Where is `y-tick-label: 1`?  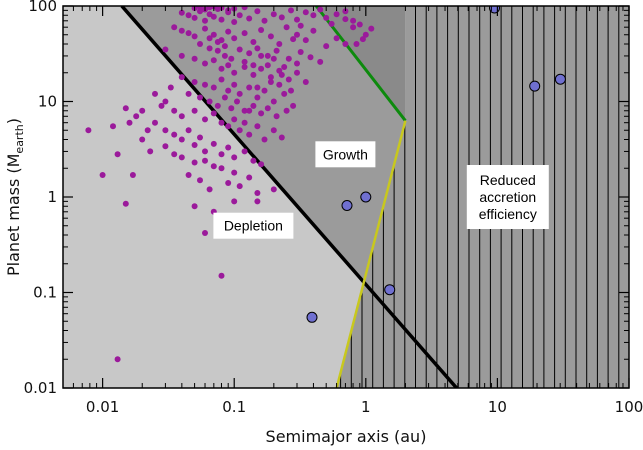
y-tick-label: 1 is located at coordinates (52, 197).